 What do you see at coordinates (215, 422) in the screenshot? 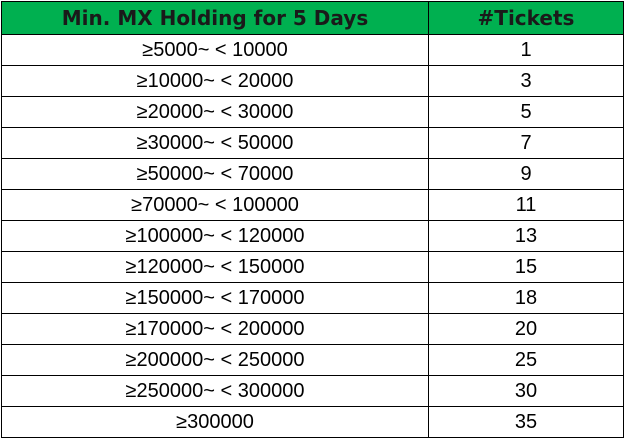
I see `holding-range-cell: ≥300000` at bounding box center [215, 422].